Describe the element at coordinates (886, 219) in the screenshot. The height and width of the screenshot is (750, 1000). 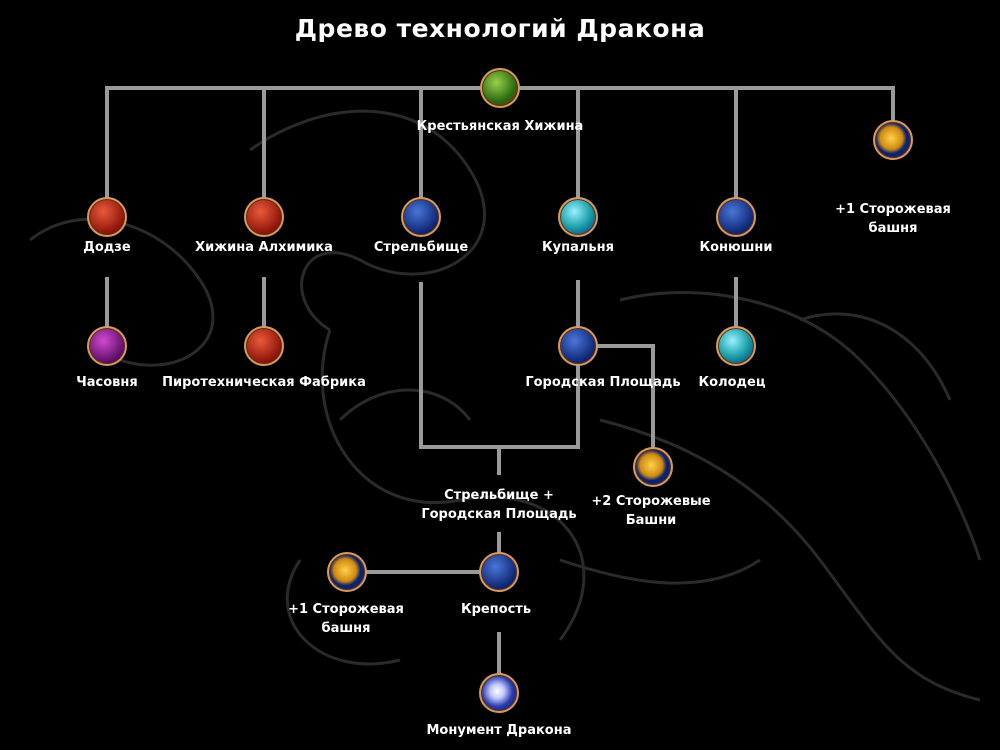
I see `watchtower-1-label: +1 Сторожевая башня` at that location.